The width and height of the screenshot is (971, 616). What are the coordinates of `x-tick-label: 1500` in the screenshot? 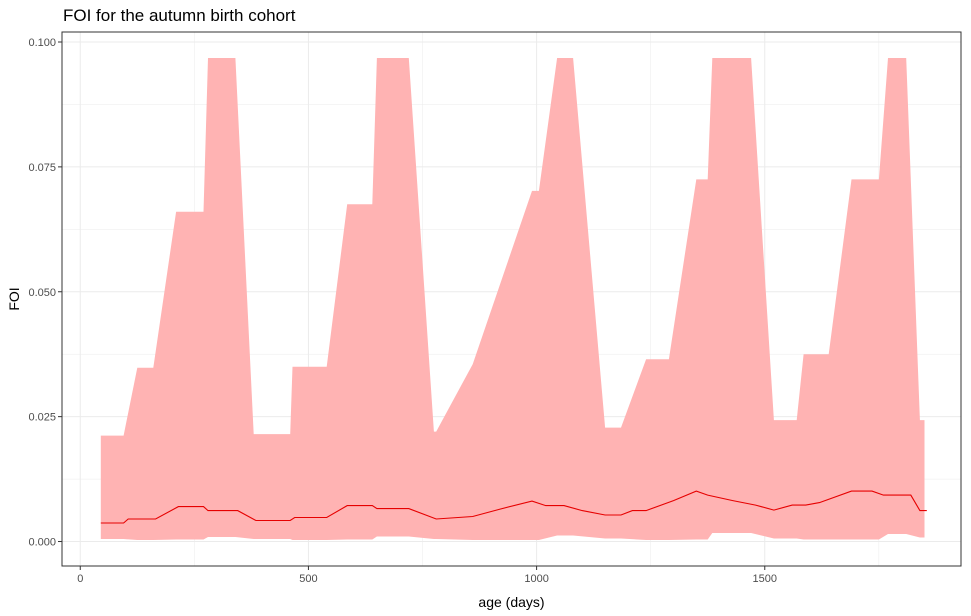 It's located at (765, 579).